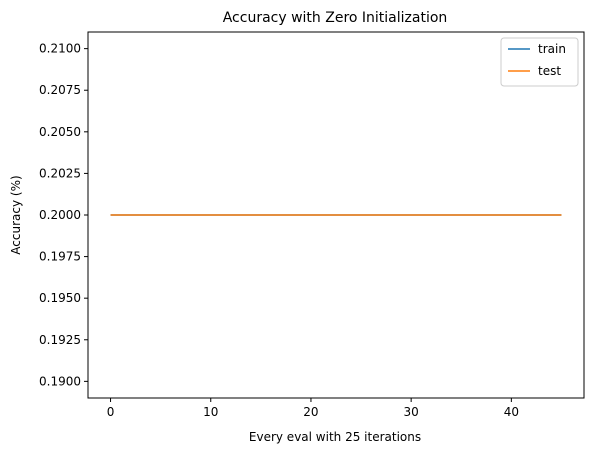 The width and height of the screenshot is (594, 453). Describe the element at coordinates (60, 340) in the screenshot. I see `y-tick-label: 0.1925` at that location.